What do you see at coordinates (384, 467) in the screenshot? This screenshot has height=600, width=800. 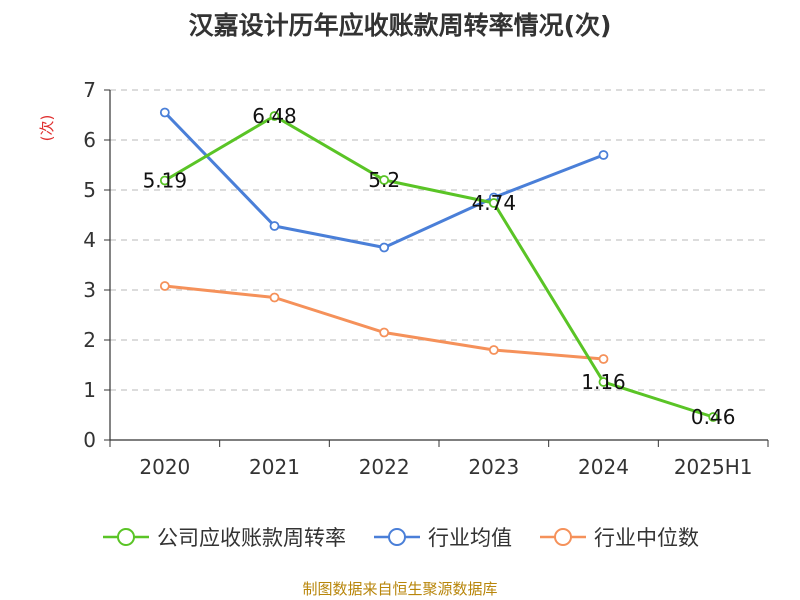 I see `x-tick-label: 2022` at bounding box center [384, 467].